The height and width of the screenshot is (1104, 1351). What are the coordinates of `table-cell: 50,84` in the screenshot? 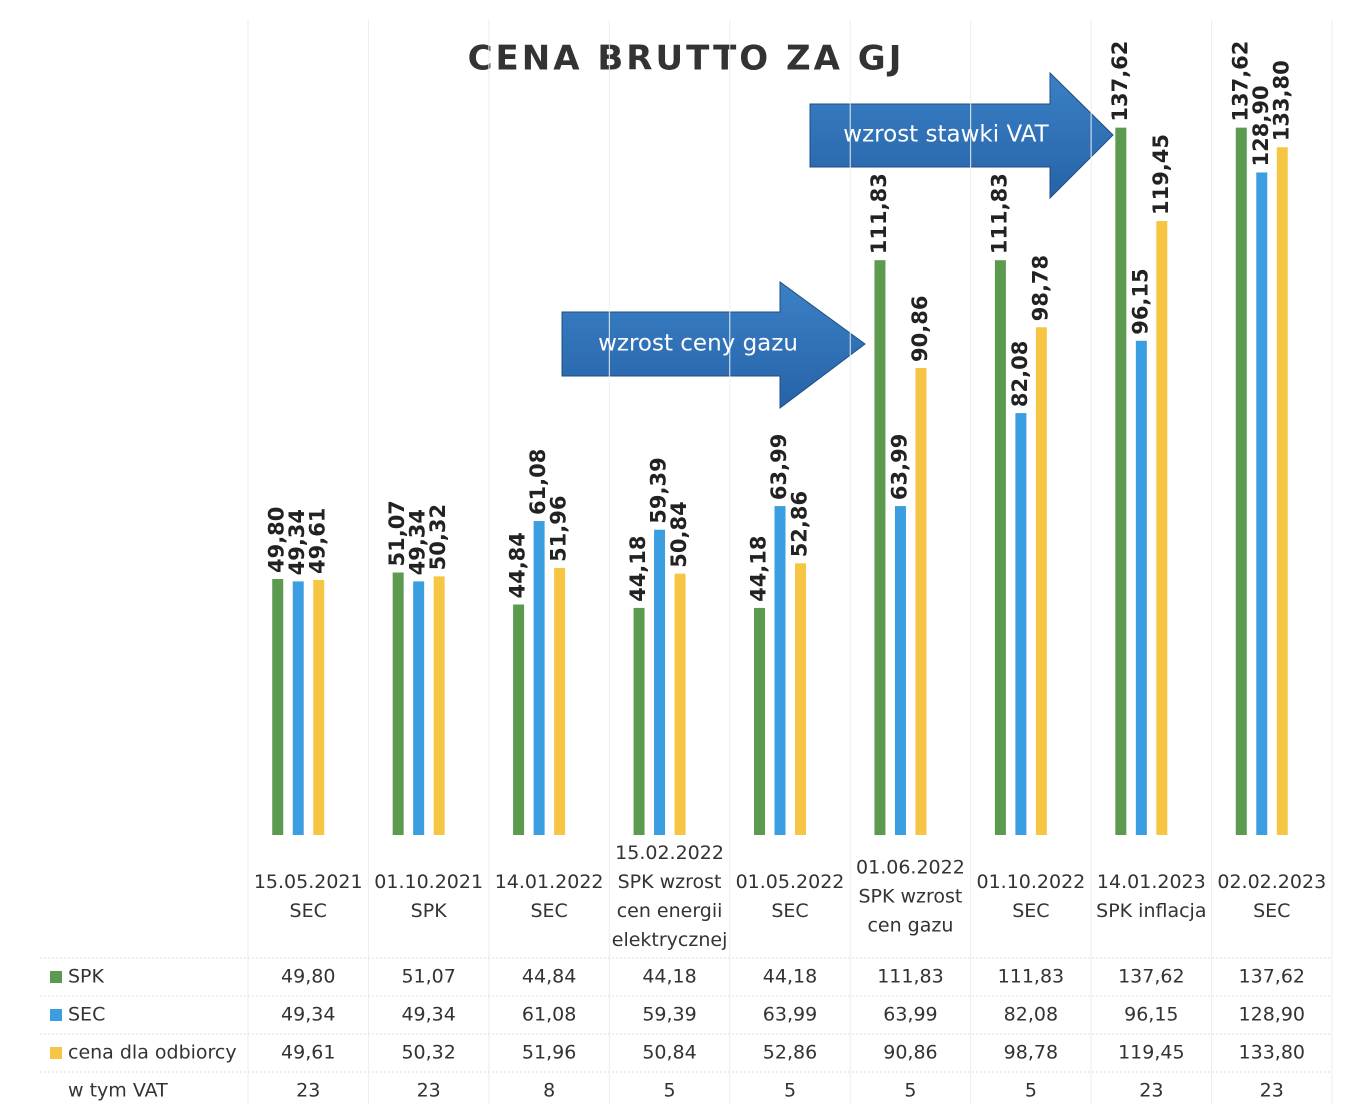 It's located at (669, 1053).